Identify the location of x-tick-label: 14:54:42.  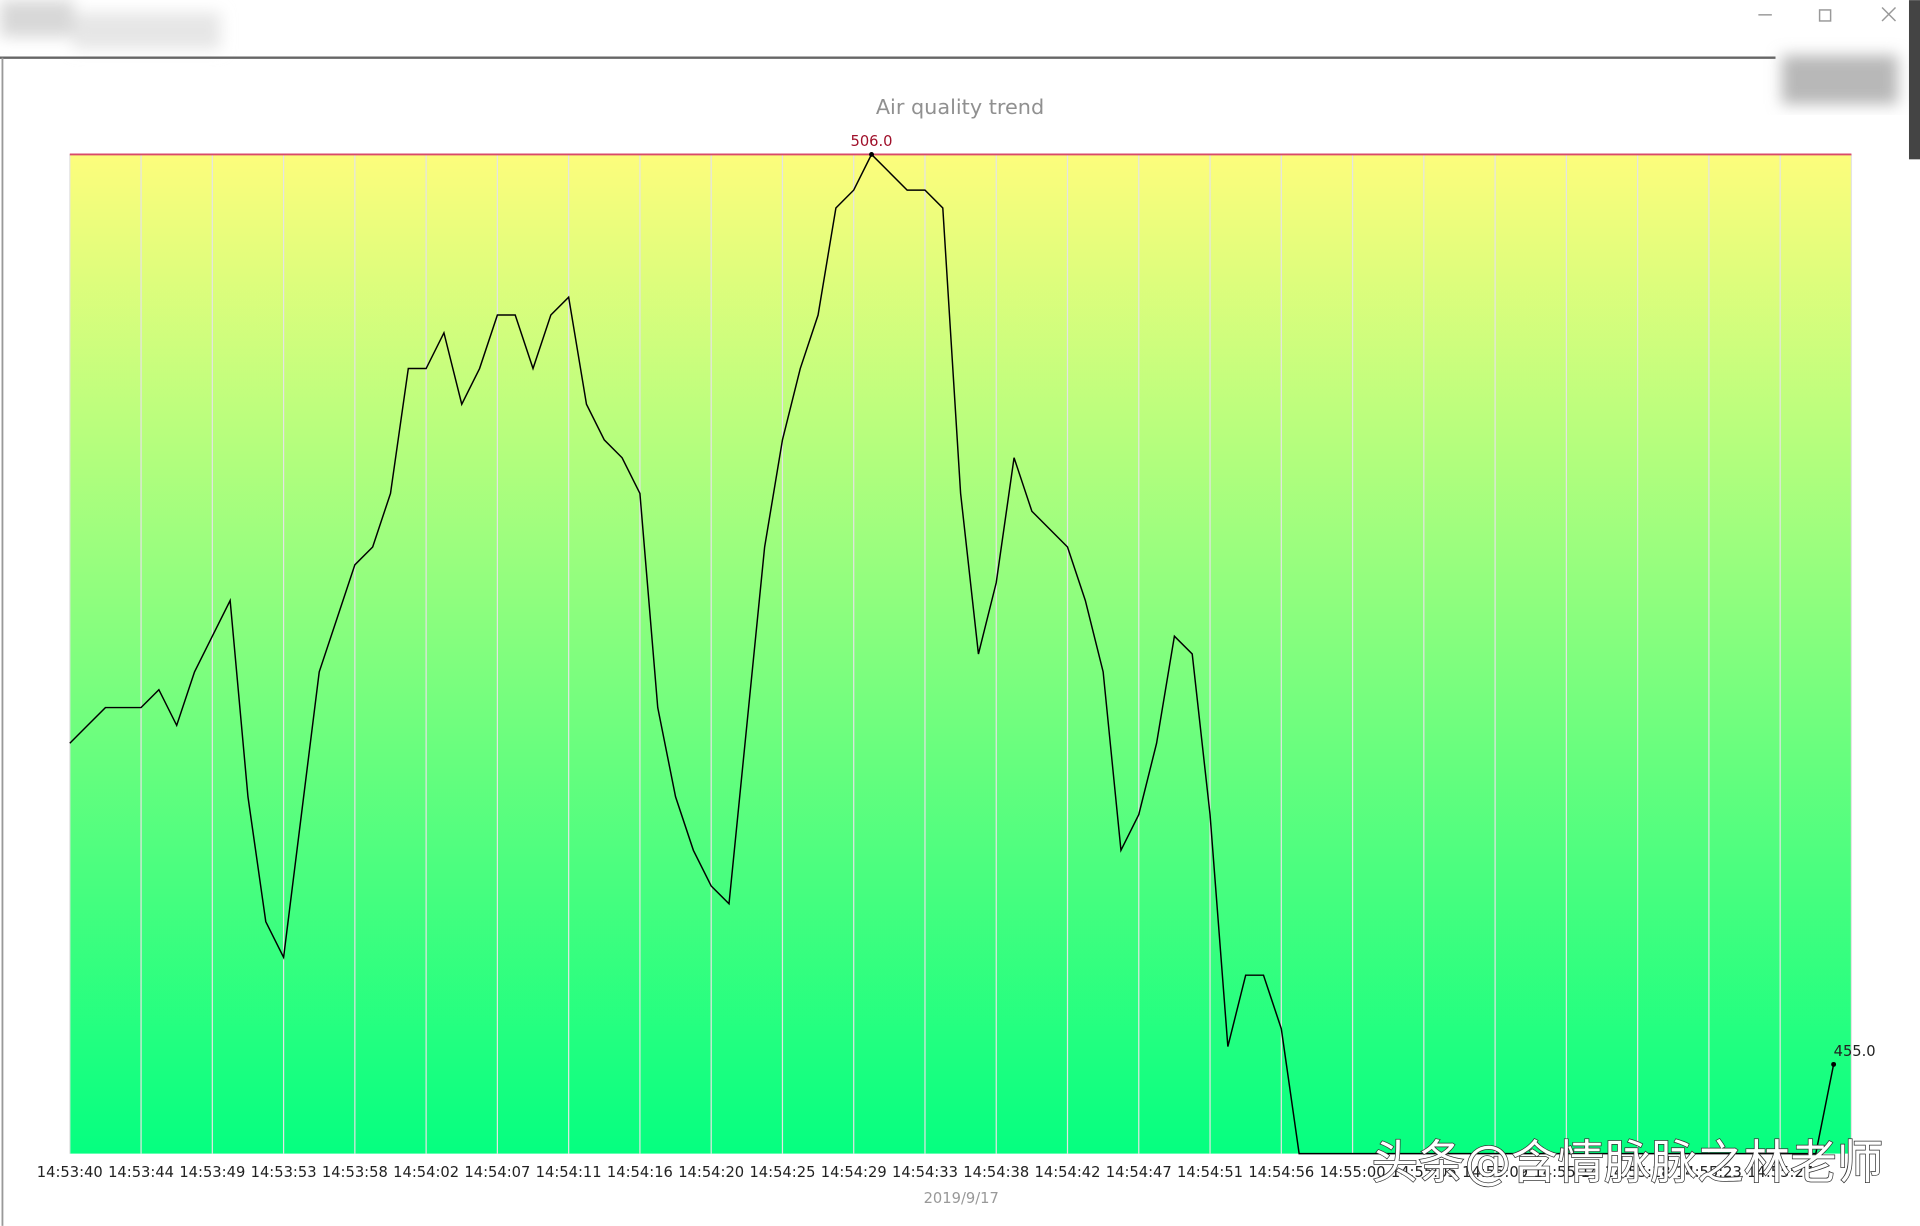
(1068, 1172).